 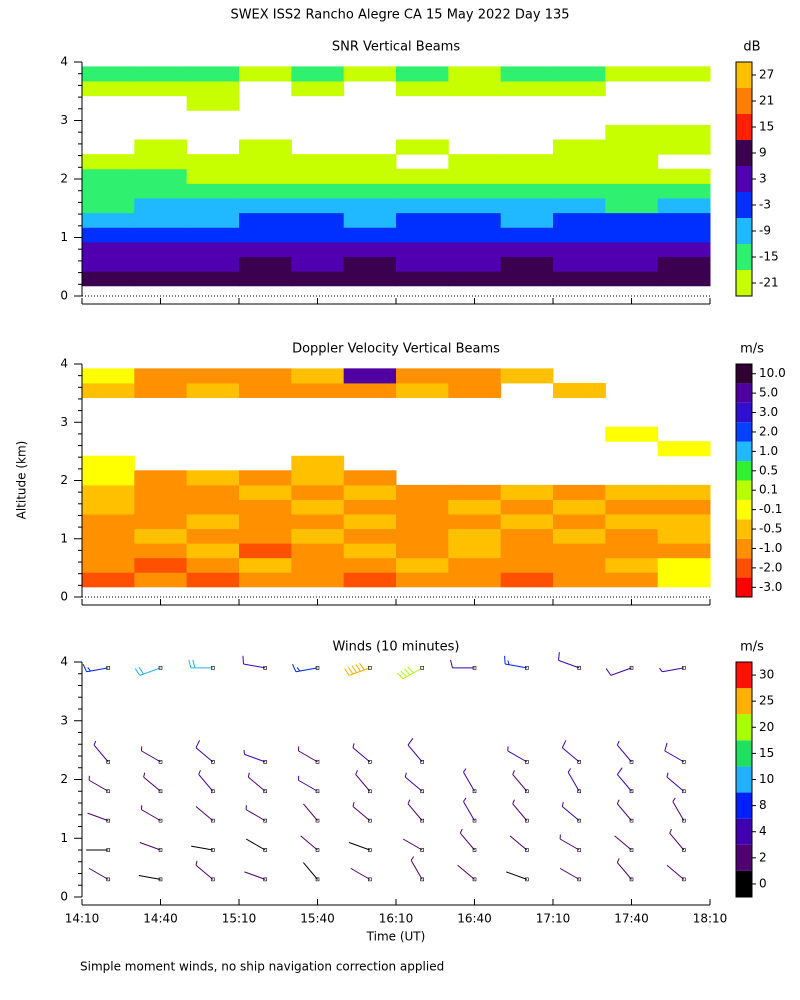 What do you see at coordinates (768, 490) in the screenshot?
I see `colorbar-tick-label: 0.1` at bounding box center [768, 490].